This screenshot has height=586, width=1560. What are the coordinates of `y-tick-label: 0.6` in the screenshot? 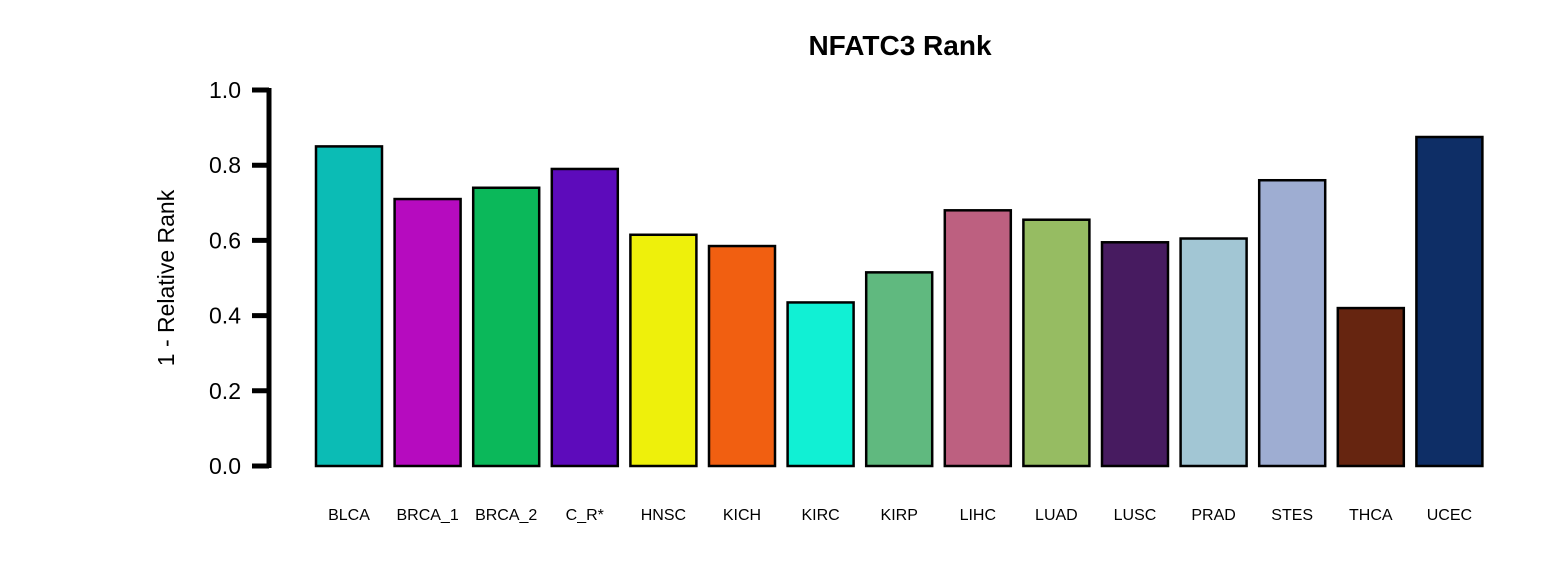 It's located at (225, 240).